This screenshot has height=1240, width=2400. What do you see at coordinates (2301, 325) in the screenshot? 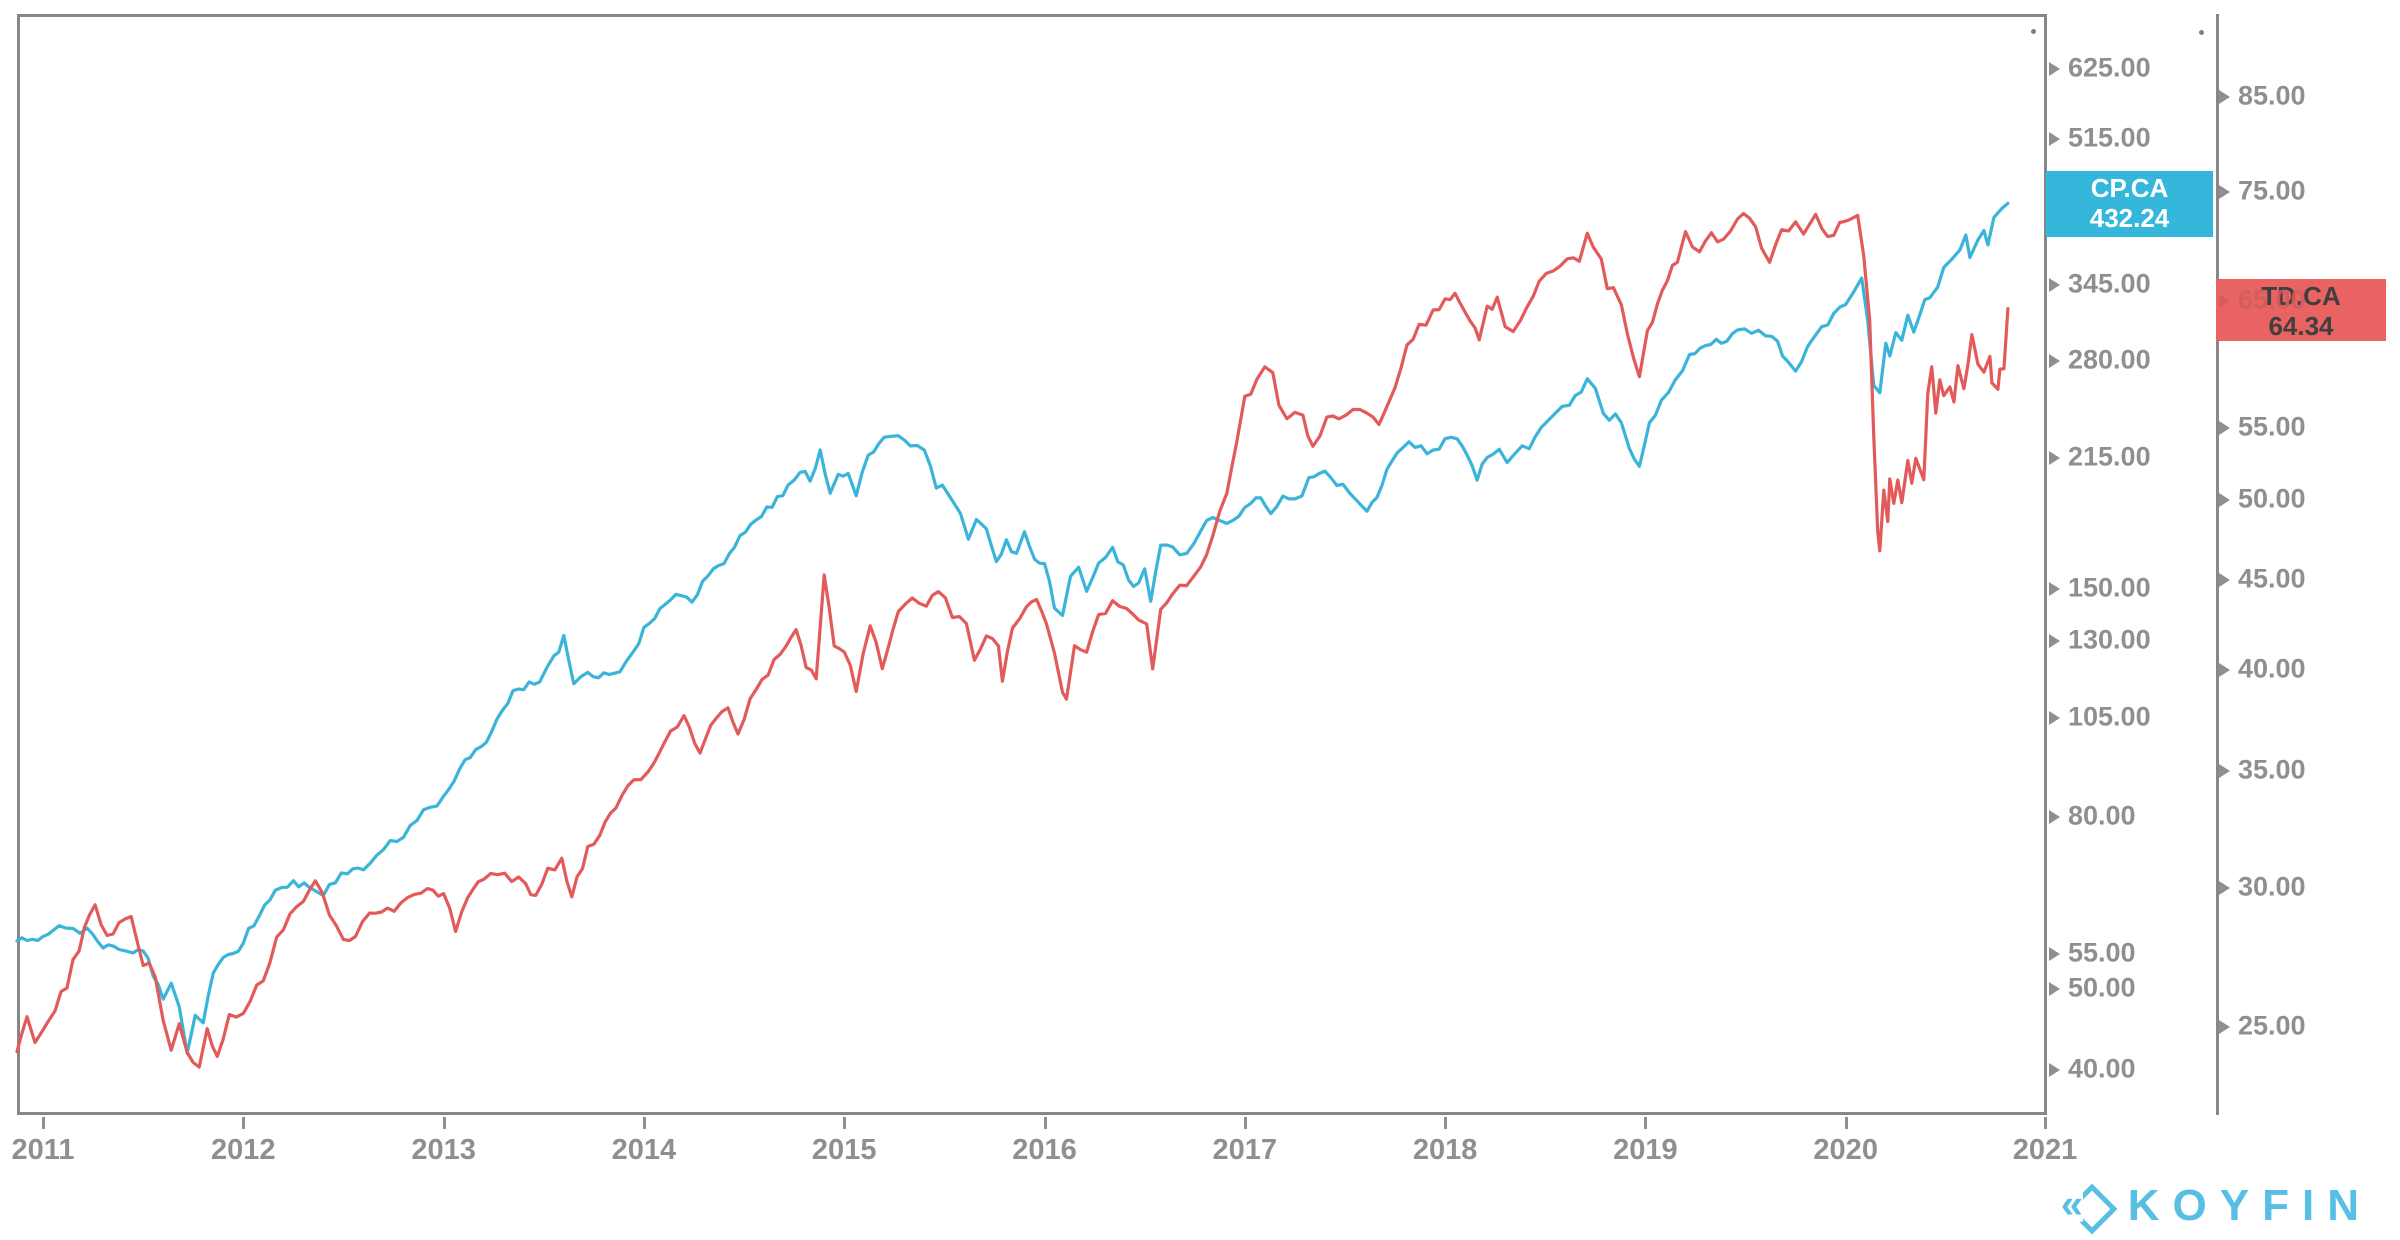
I see `td-badge-price: 64.34` at bounding box center [2301, 325].